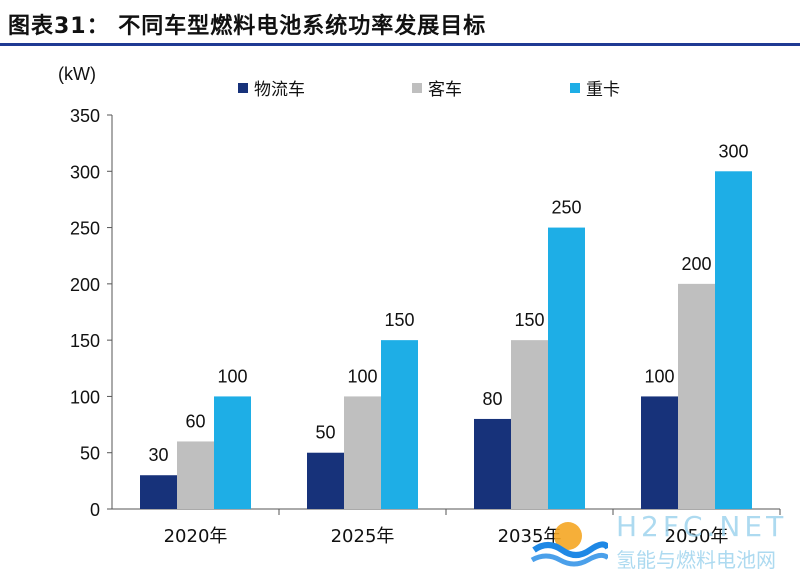 The width and height of the screenshot is (800, 581). Describe the element at coordinates (566, 208) in the screenshot. I see `data-label: 250` at that location.